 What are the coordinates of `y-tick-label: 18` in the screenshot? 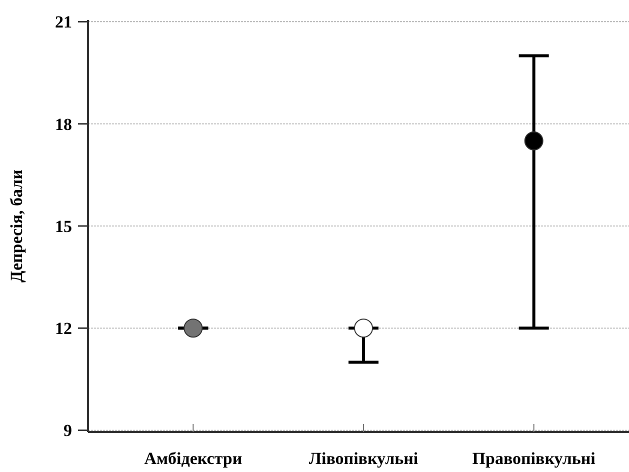 It's located at (63, 124).